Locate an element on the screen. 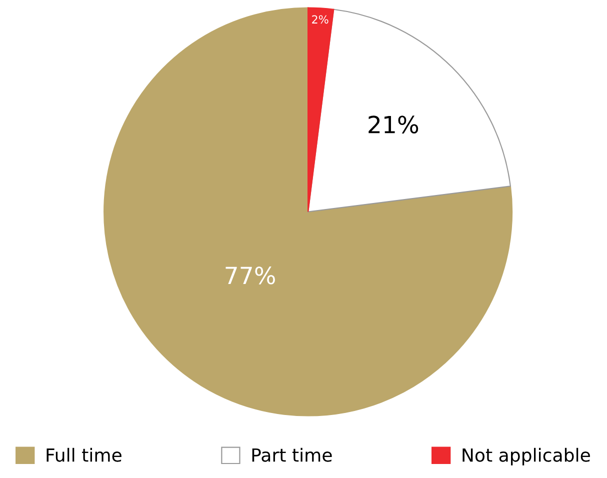  legend-label: Full time is located at coordinates (84, 455).